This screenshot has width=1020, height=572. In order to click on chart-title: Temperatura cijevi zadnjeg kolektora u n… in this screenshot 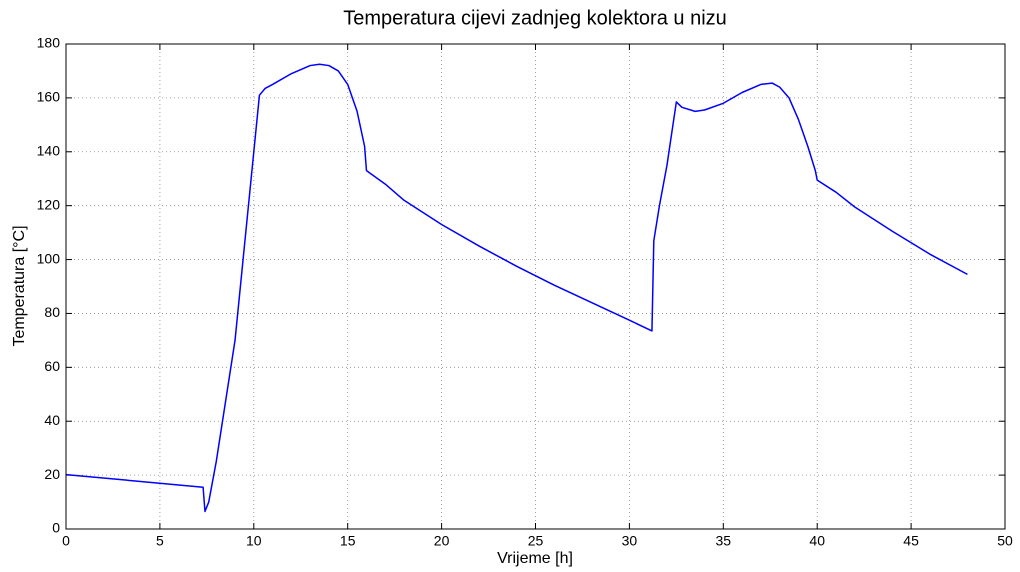, I will do `click(535, 18)`.